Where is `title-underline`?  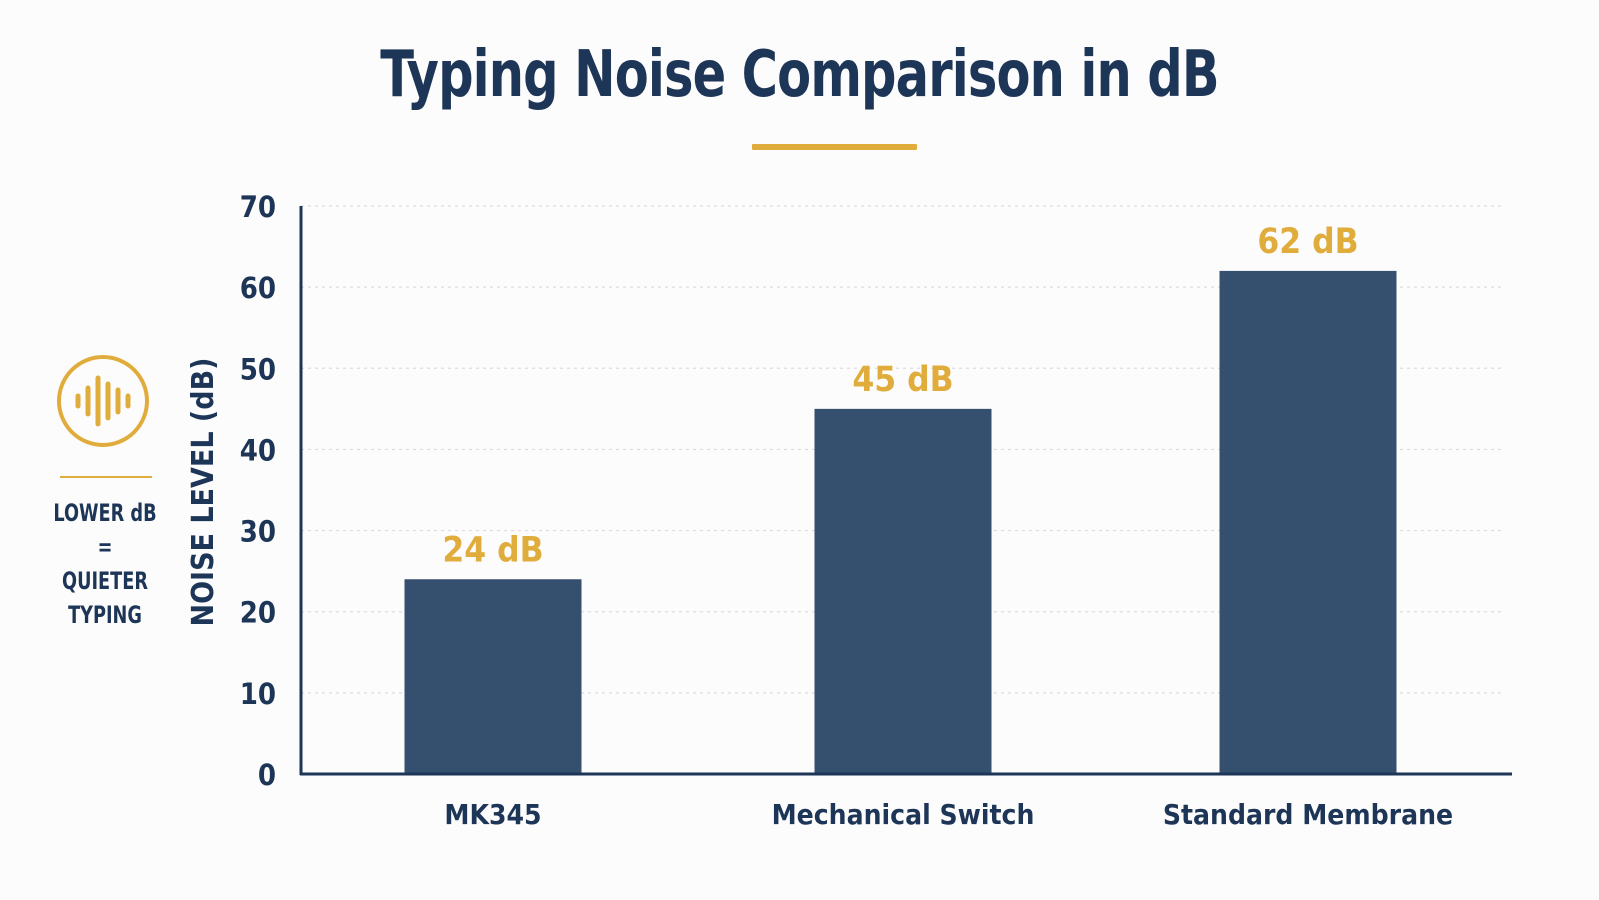
title-underline is located at coordinates (834, 147).